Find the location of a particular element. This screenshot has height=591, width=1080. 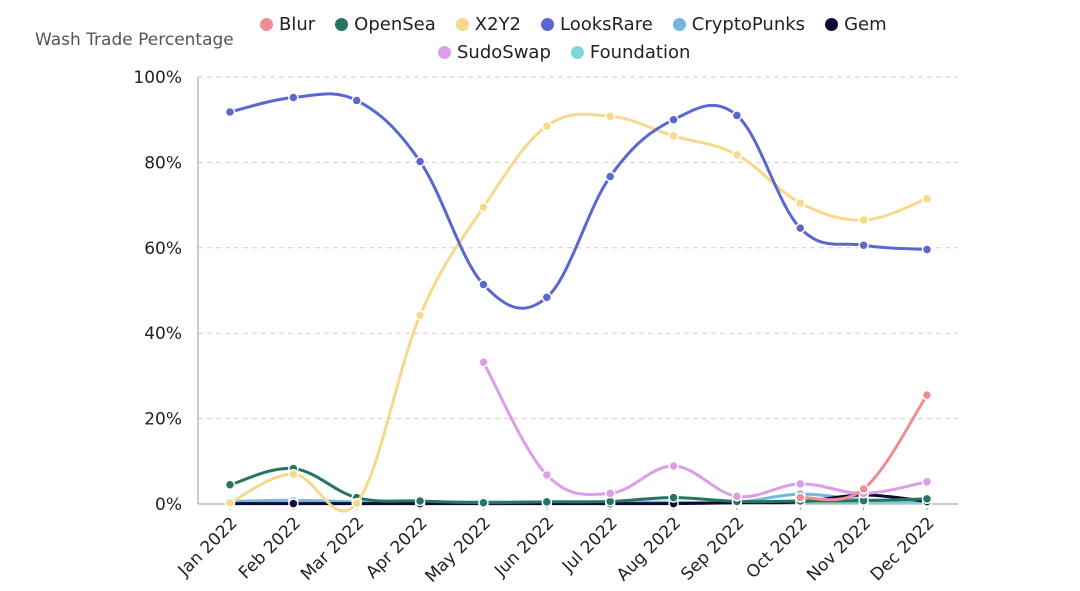

x-tick-label: Mar 2022 is located at coordinates (332, 548).